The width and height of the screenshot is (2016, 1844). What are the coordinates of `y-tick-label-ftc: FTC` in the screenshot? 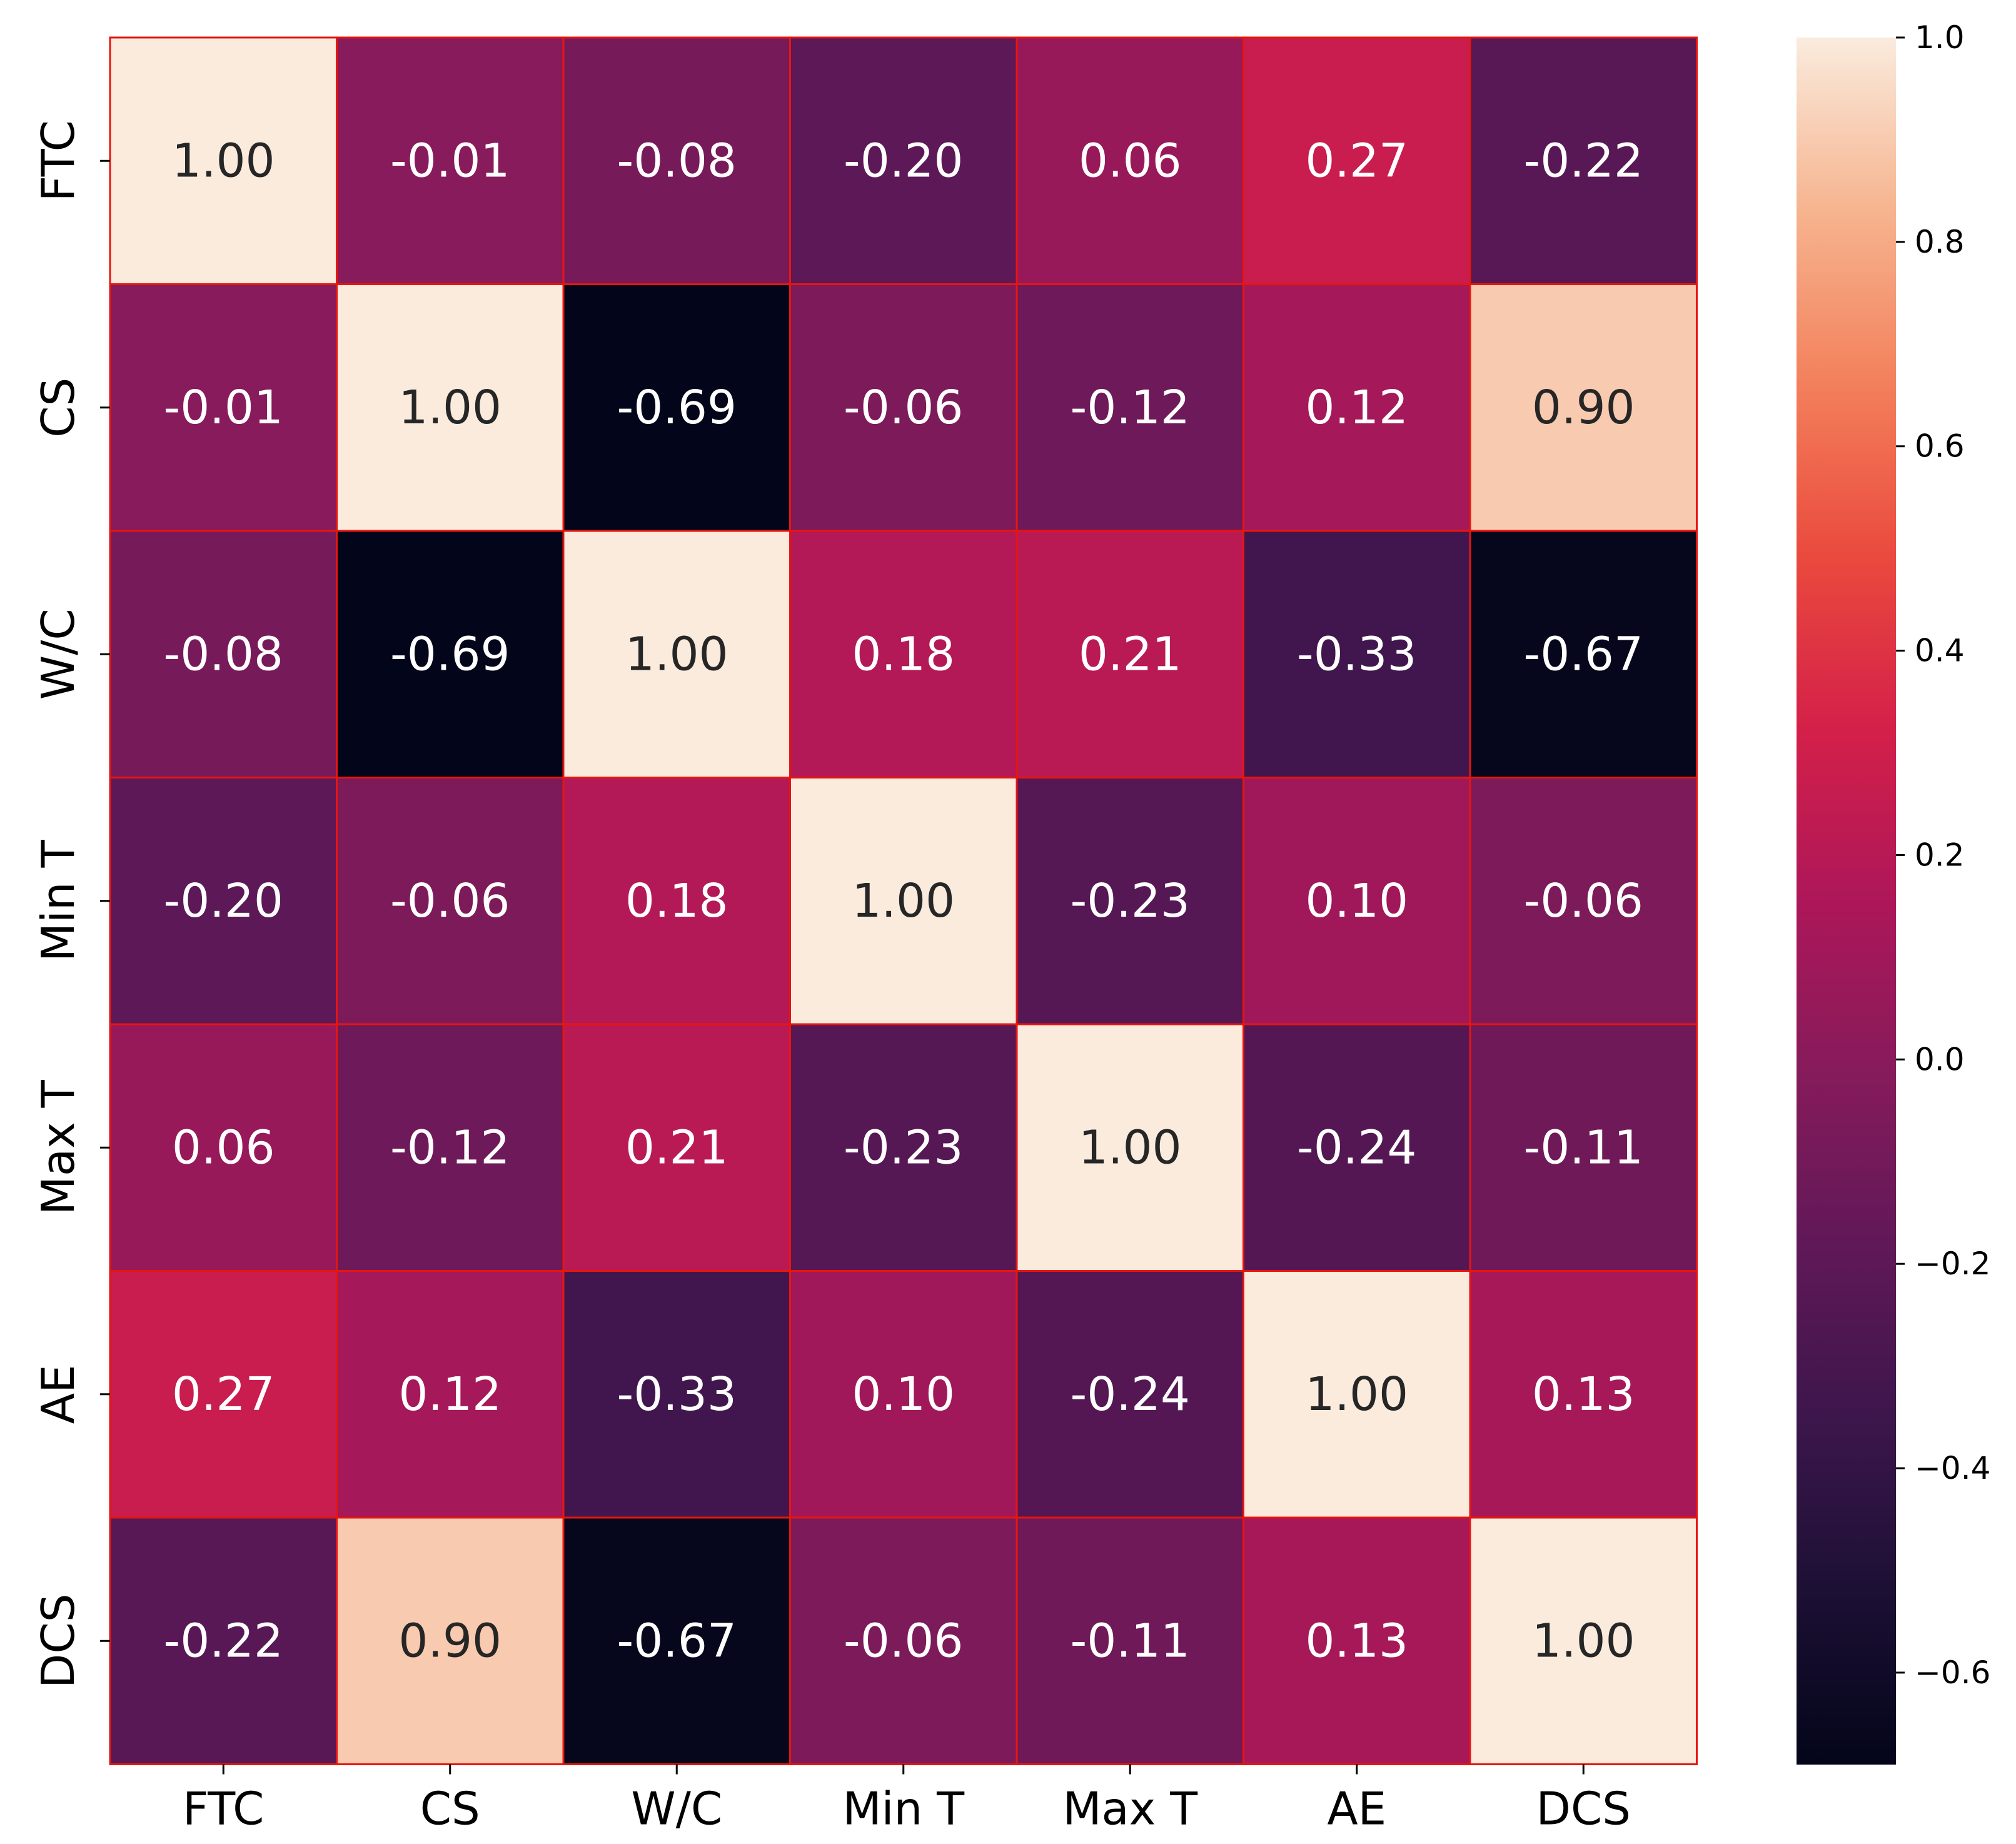 It's located at (58, 161).